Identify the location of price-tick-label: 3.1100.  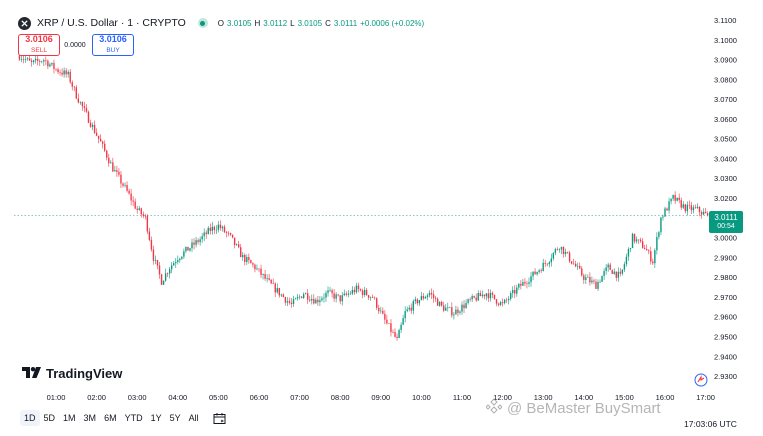
(725, 20).